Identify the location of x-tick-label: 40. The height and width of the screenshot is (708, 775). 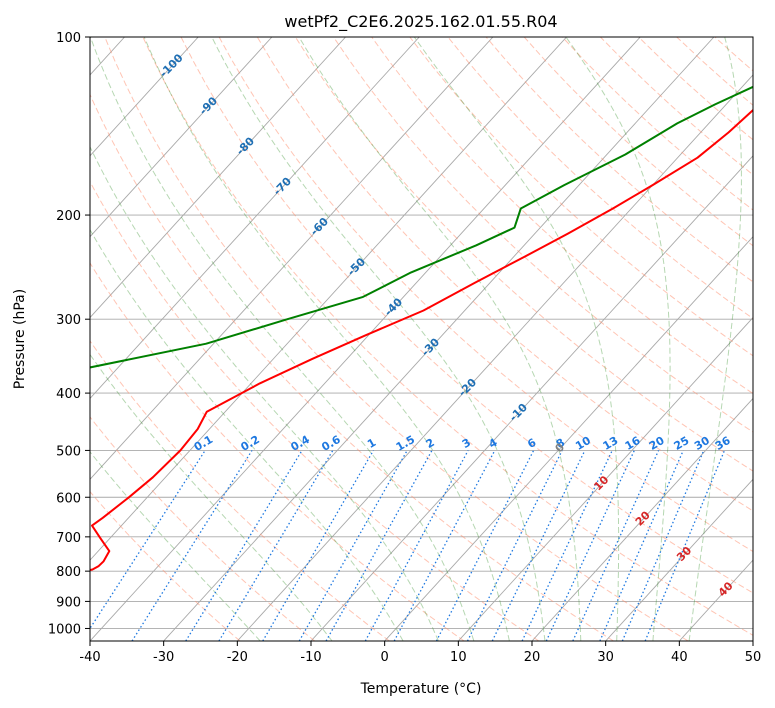
(679, 657).